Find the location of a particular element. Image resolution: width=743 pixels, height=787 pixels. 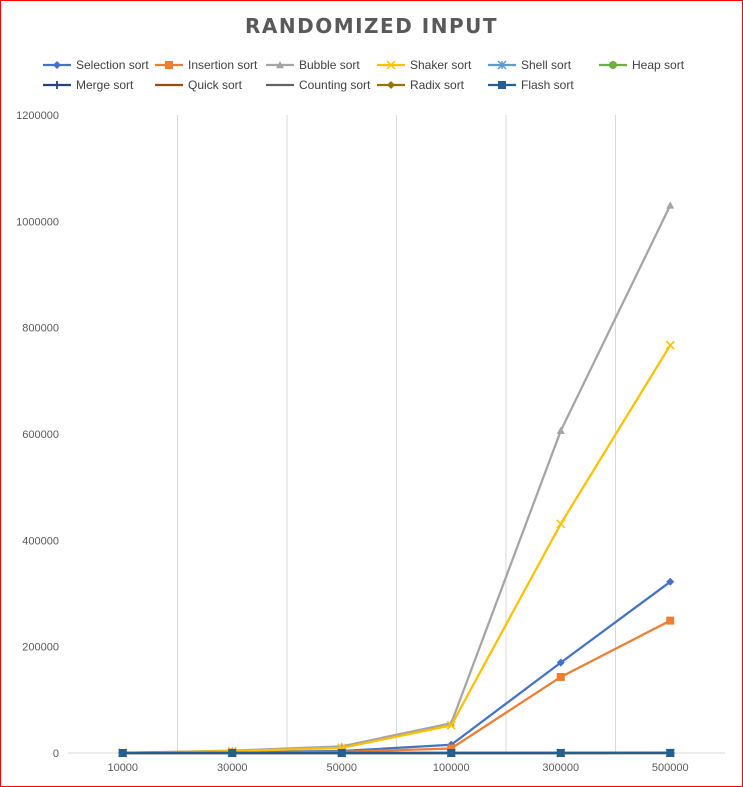

legend-item-merge-sort: Merge sort is located at coordinates (88, 85).